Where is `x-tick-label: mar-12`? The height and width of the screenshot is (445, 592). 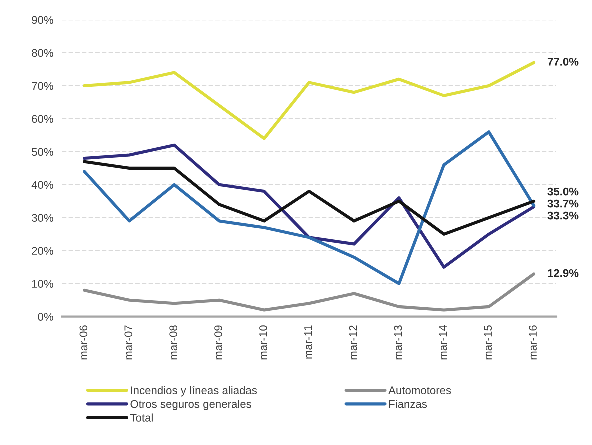 x-tick-label: mar-12 is located at coordinates (353, 343).